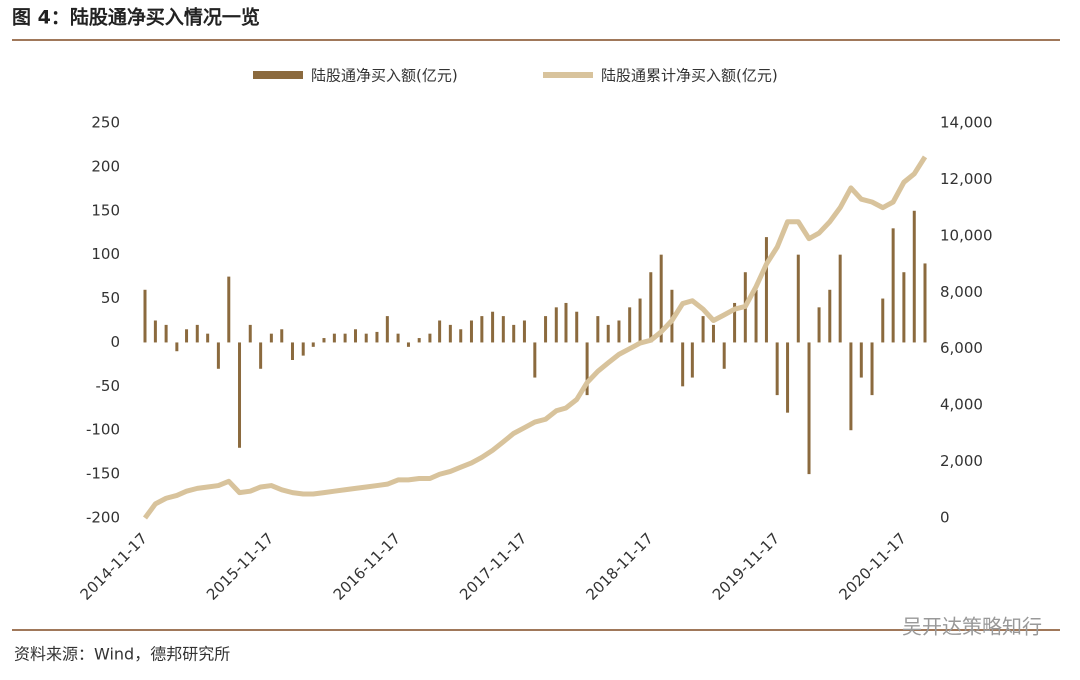  What do you see at coordinates (122, 654) in the screenshot?
I see `source: 资料来源：Wind，德邦研究所` at bounding box center [122, 654].